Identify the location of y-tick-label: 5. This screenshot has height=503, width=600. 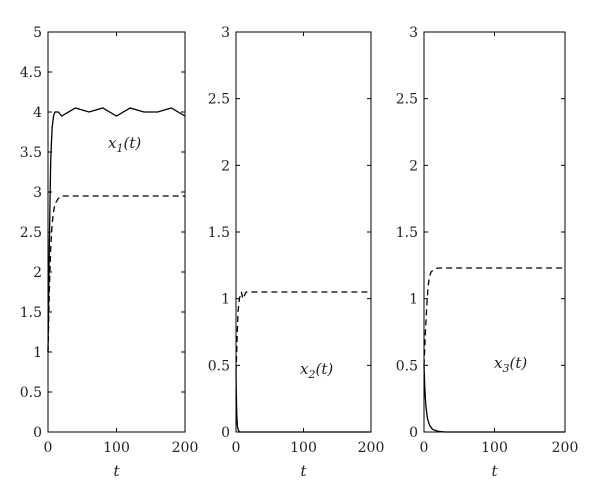
(37, 33).